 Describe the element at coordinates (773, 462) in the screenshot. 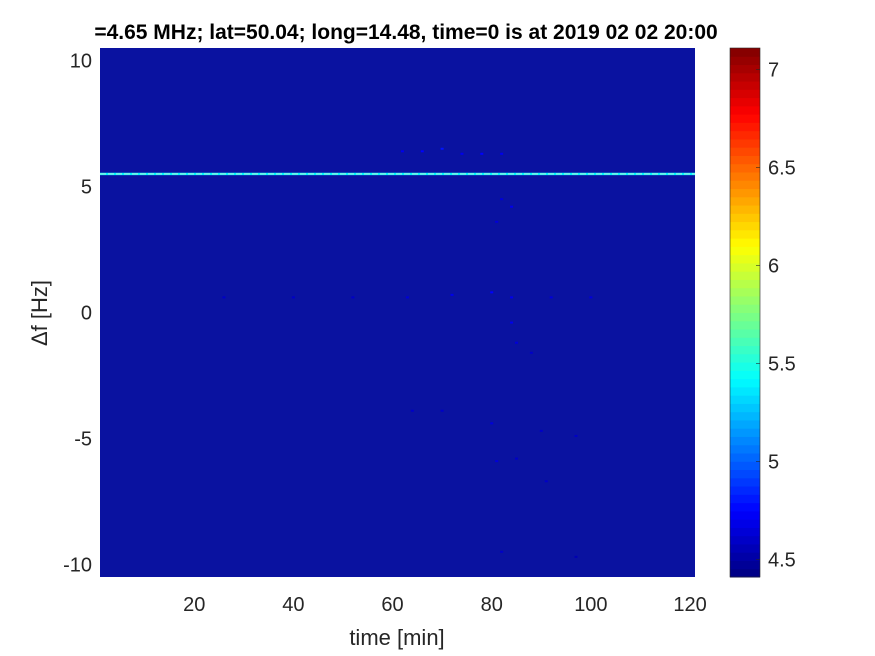

I see `colorbar-tick-label: 5` at that location.